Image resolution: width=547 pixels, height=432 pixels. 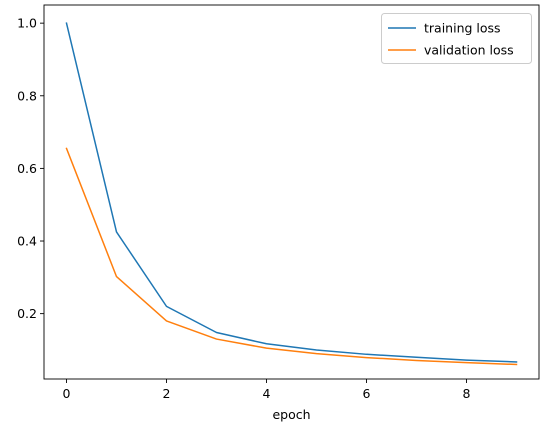 What do you see at coordinates (27, 313) in the screenshot?
I see `y-tick-label: 0.2` at bounding box center [27, 313].